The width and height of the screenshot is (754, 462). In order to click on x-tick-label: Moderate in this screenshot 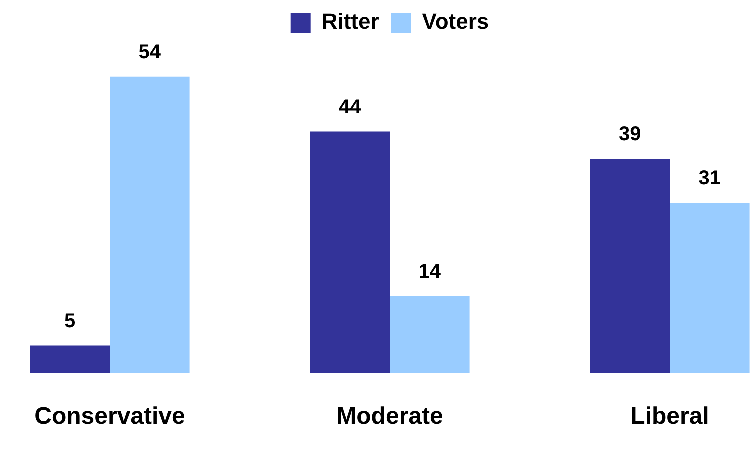, I will do `click(390, 416)`.